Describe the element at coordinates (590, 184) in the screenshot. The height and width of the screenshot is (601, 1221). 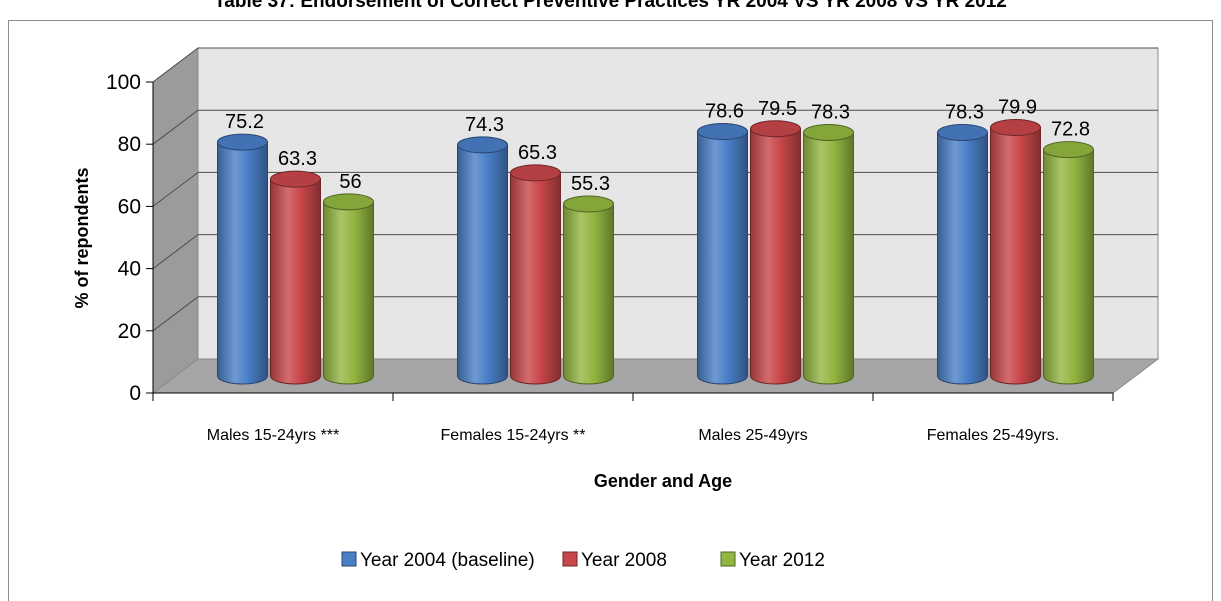
I see `data-label: 55.3` at that location.